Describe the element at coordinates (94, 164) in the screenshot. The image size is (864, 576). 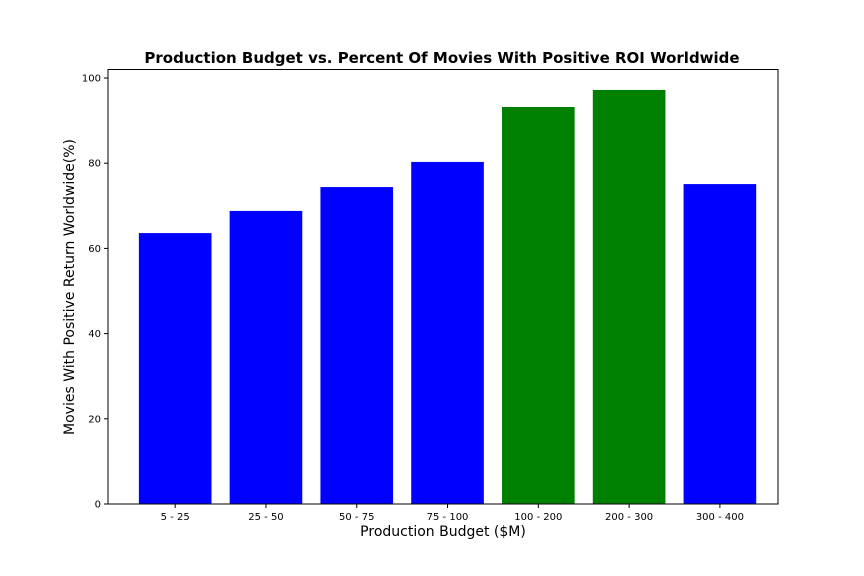
I see `y-tick-label: 80` at that location.